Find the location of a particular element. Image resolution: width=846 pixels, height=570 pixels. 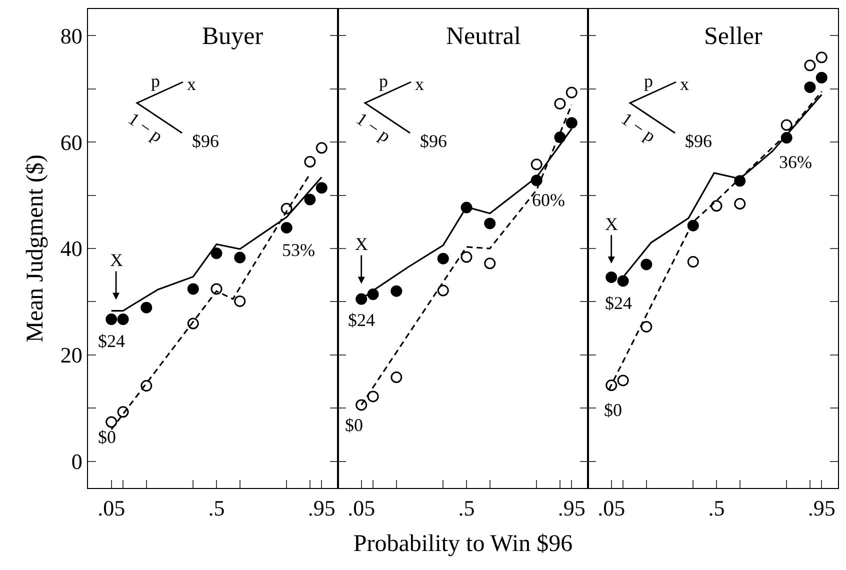

annotation: 36% is located at coordinates (795, 162).